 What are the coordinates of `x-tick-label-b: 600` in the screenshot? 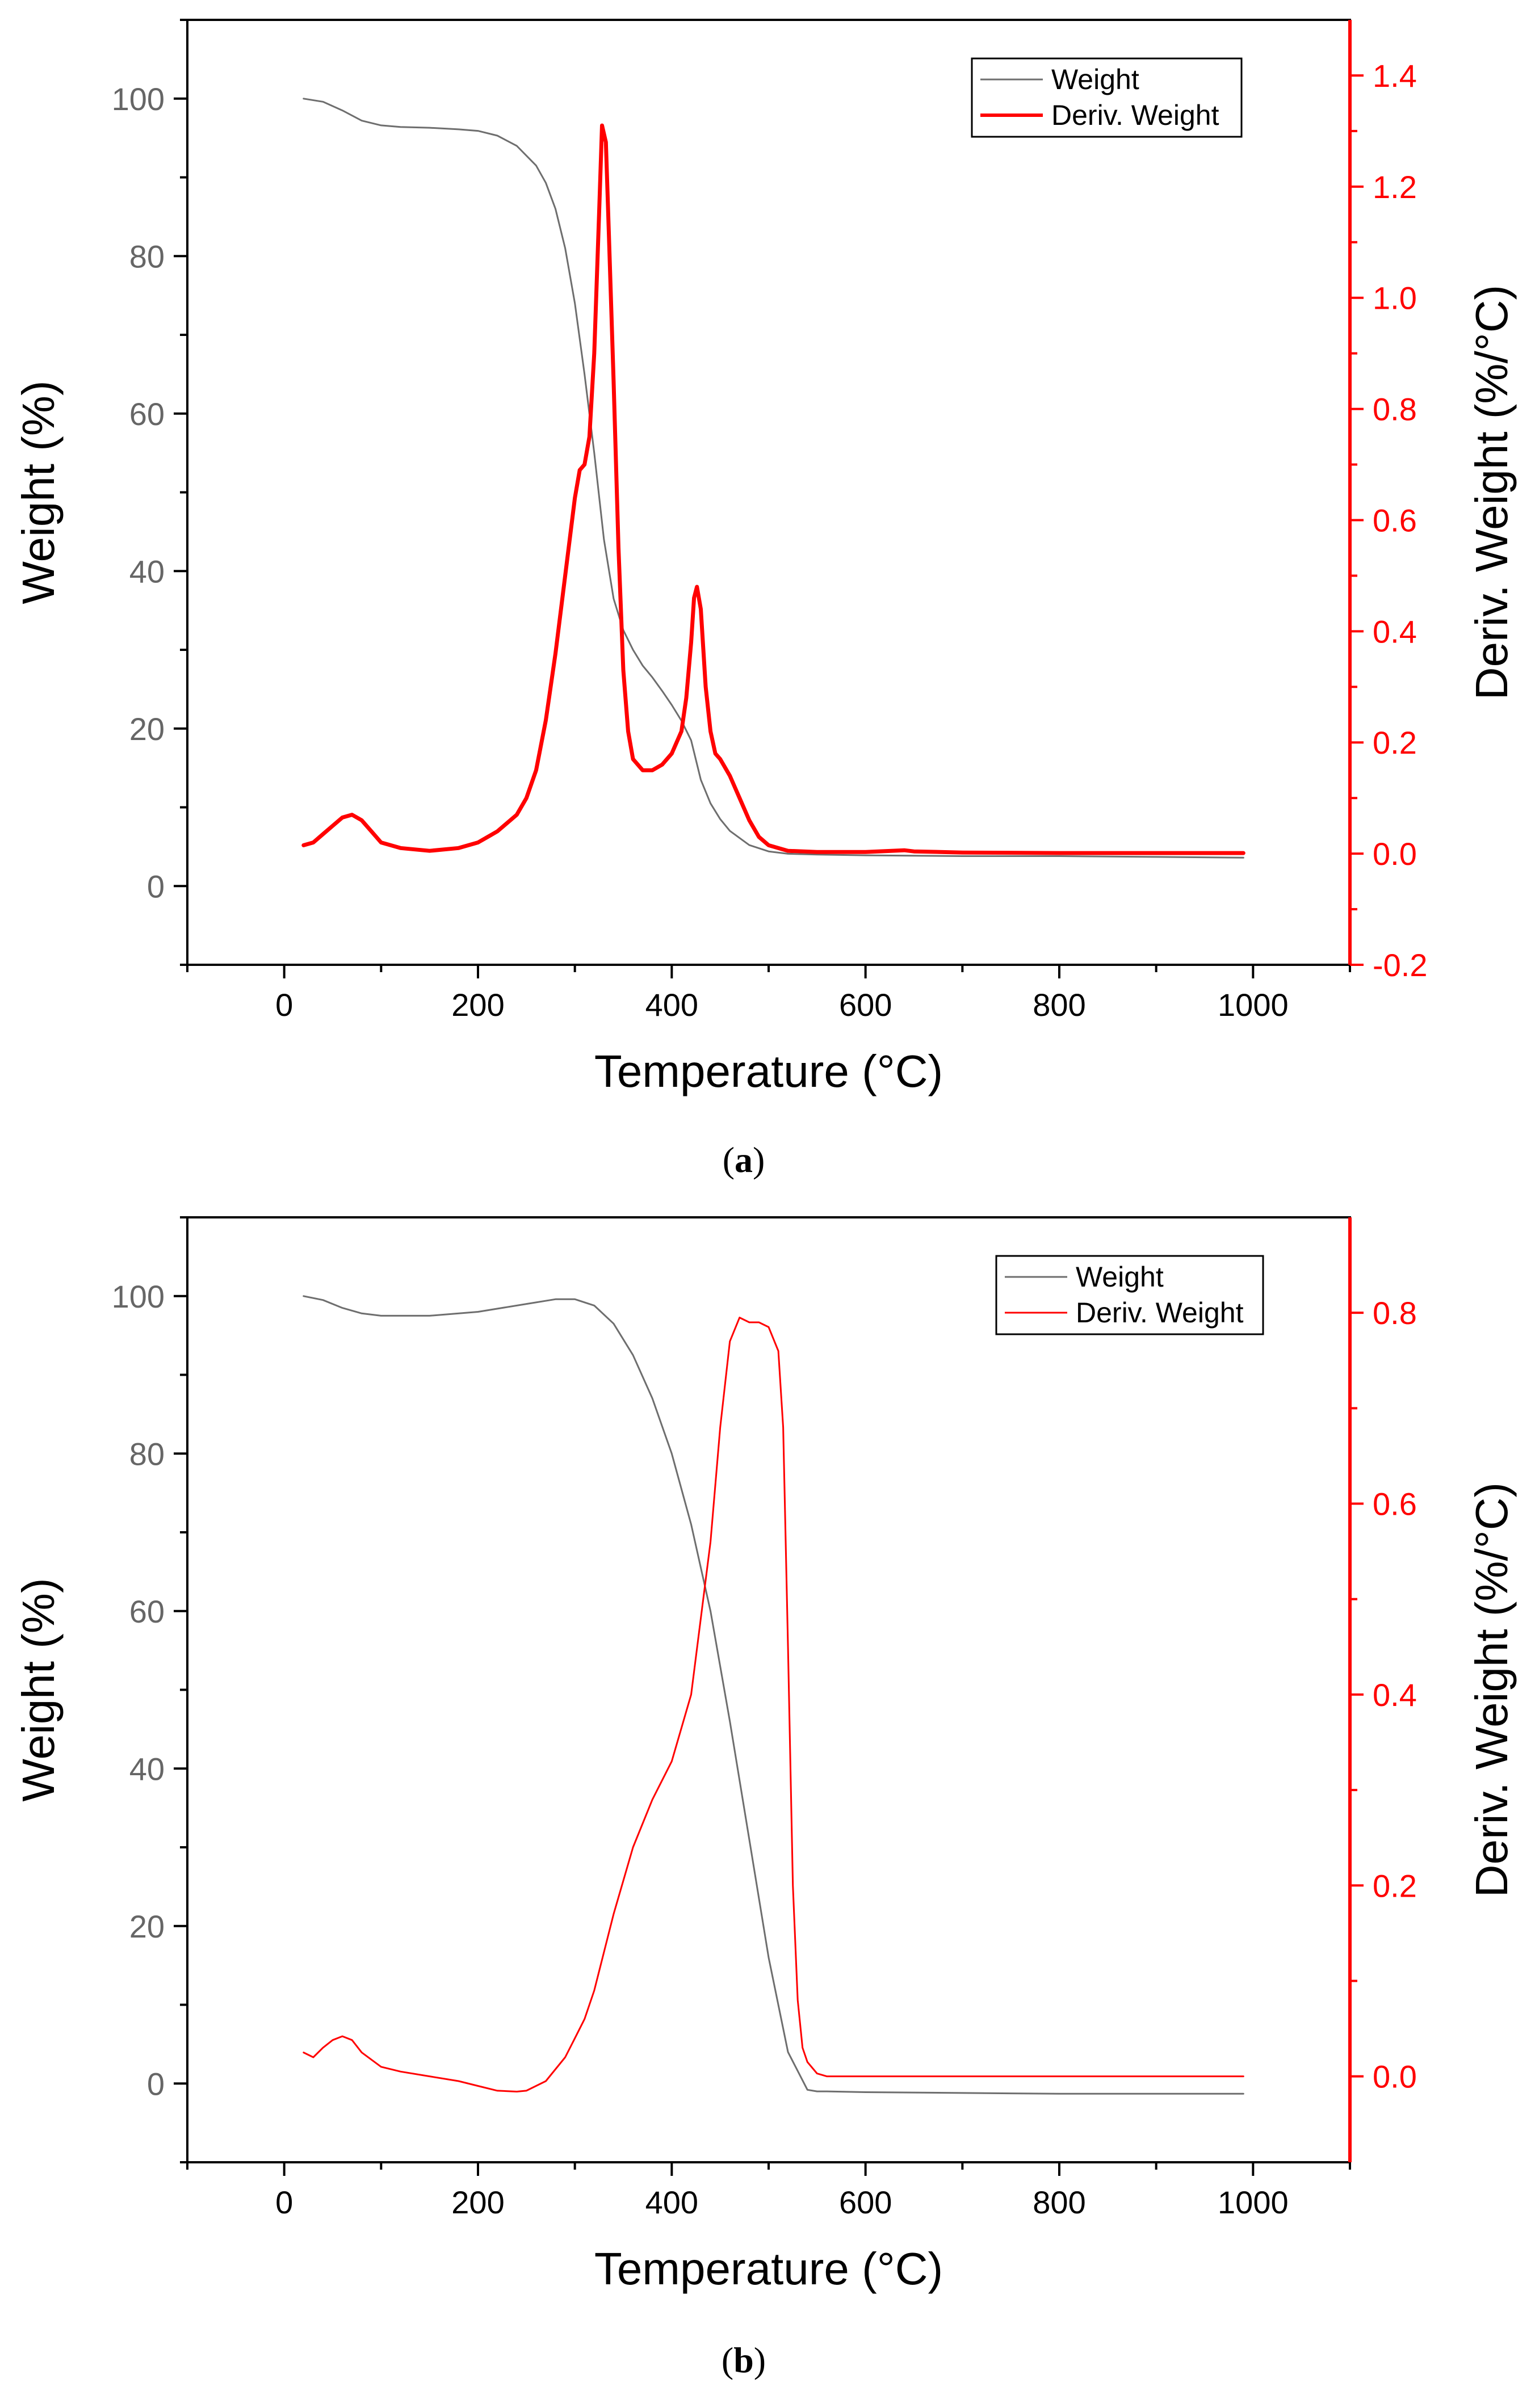 It's located at (866, 2202).